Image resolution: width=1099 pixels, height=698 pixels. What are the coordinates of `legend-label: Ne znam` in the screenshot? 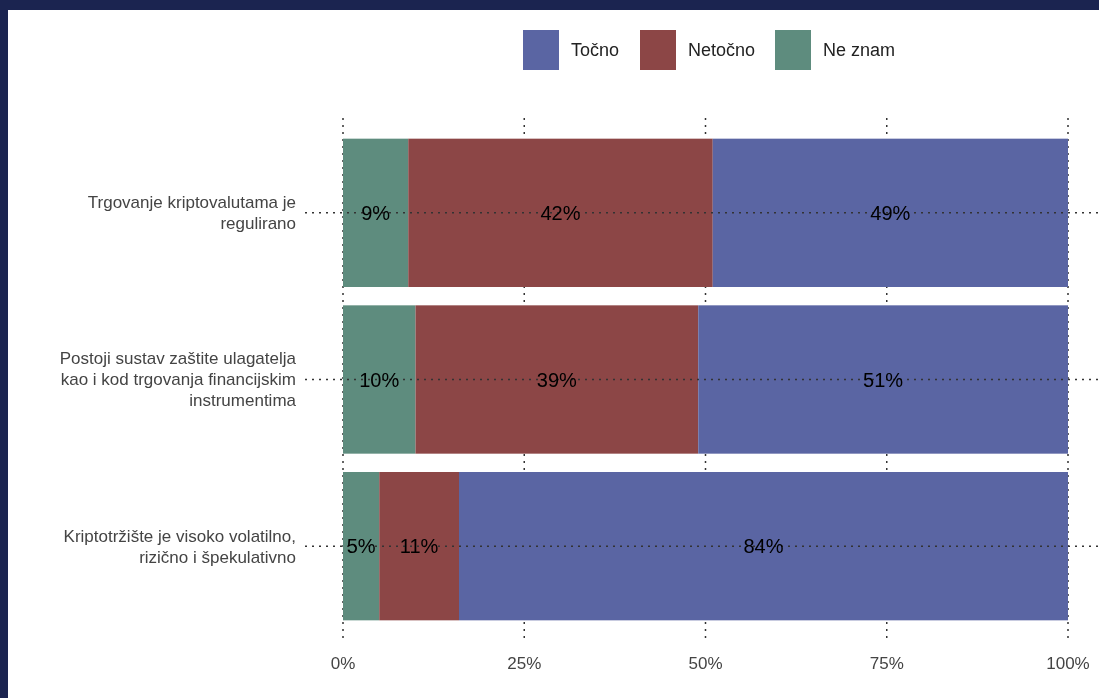 It's located at (859, 50).